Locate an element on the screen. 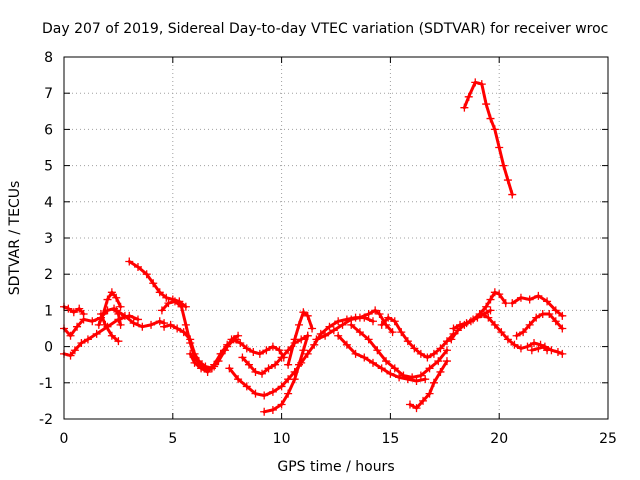 The image size is (640, 480). y-tick-label: -1 is located at coordinates (46, 384).